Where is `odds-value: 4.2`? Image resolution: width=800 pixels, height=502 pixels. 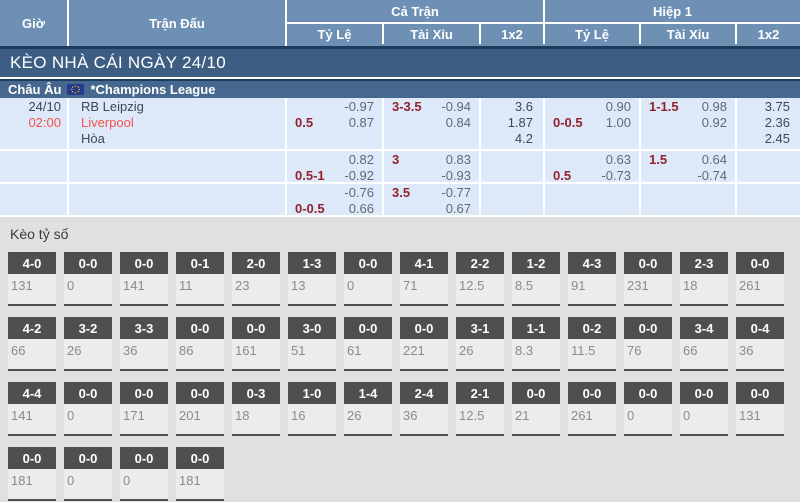 odds-value: 4.2 is located at coordinates (523, 138).